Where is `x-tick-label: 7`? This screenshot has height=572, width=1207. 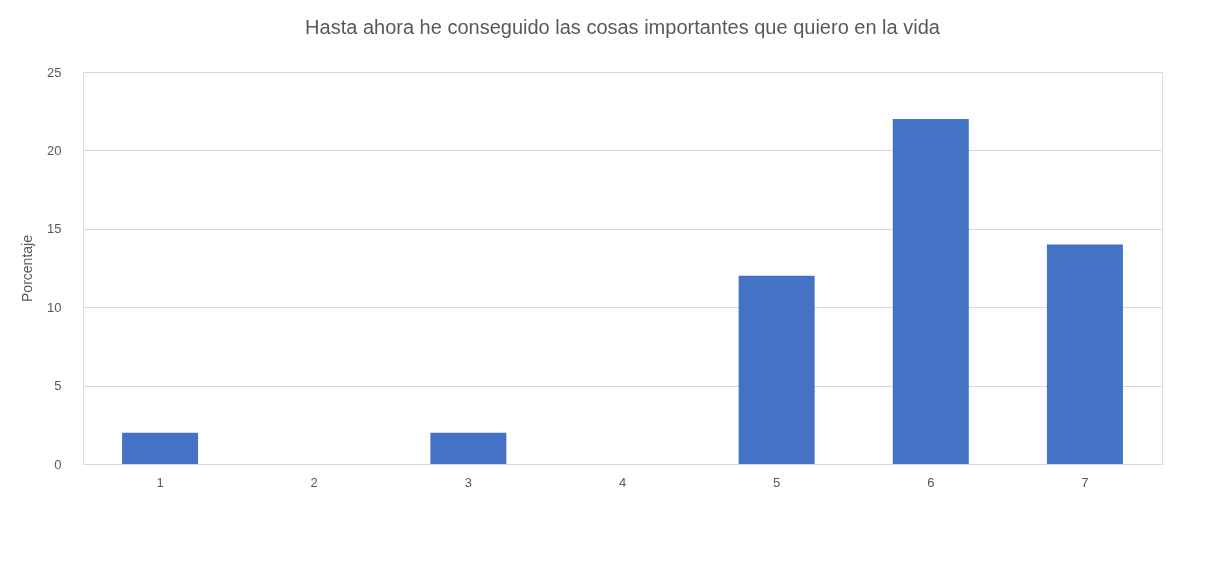
x-tick-label: 7 is located at coordinates (1085, 482).